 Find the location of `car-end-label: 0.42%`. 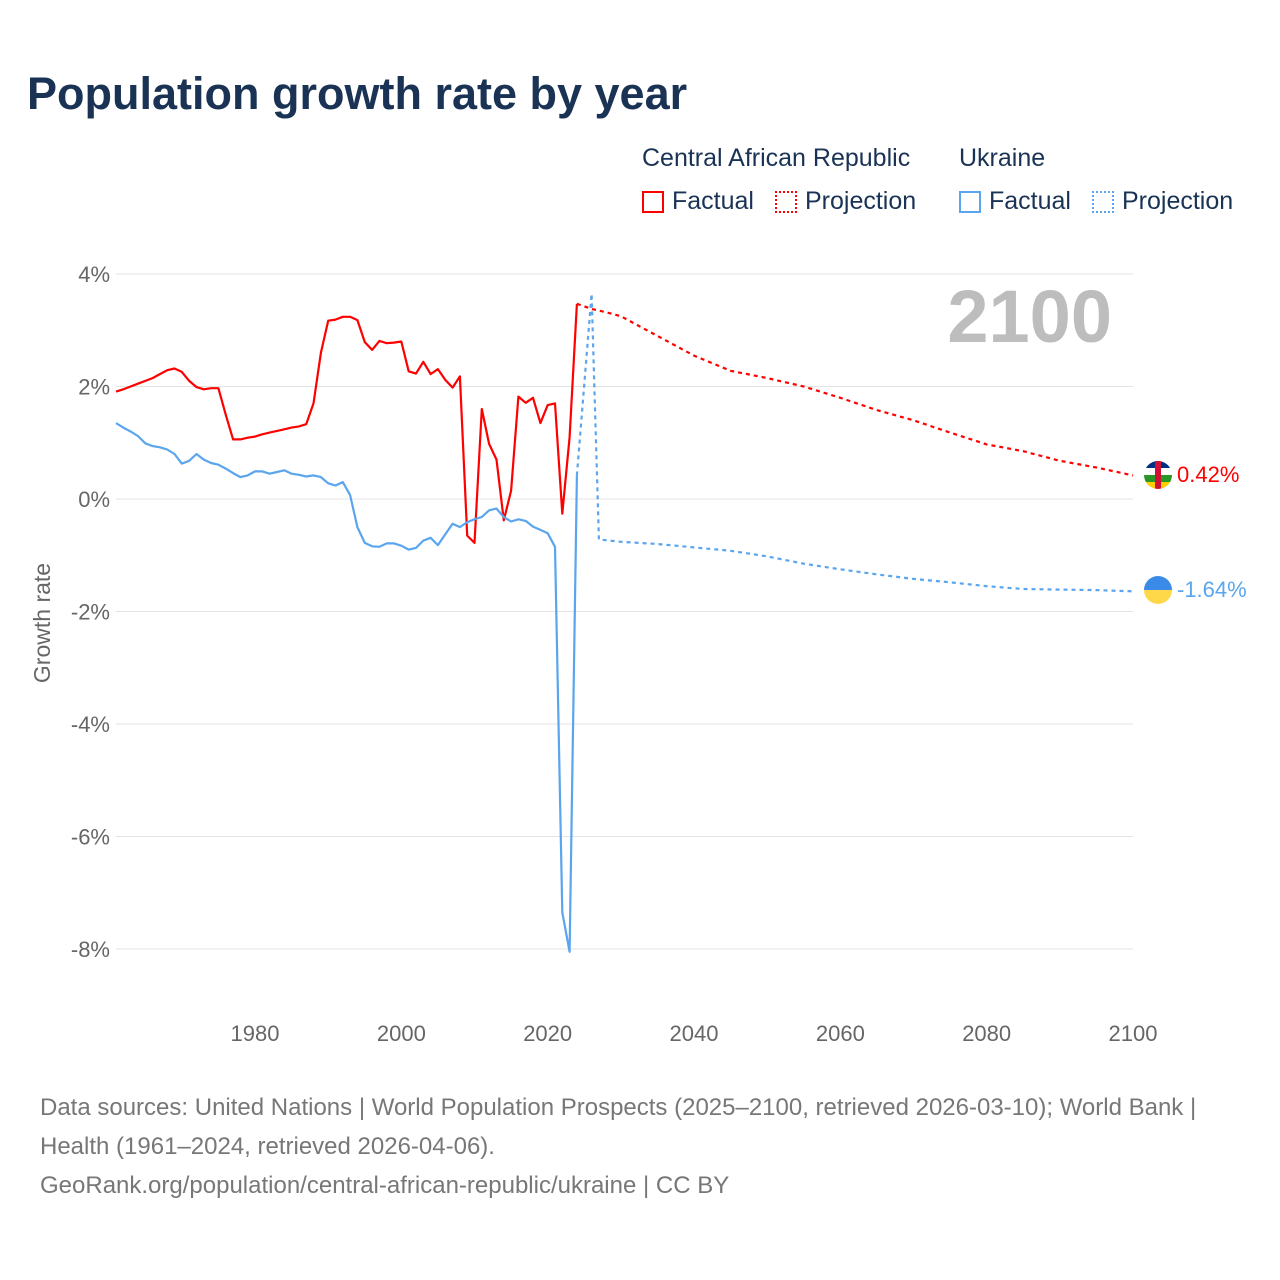

car-end-label: 0.42% is located at coordinates (1208, 474).